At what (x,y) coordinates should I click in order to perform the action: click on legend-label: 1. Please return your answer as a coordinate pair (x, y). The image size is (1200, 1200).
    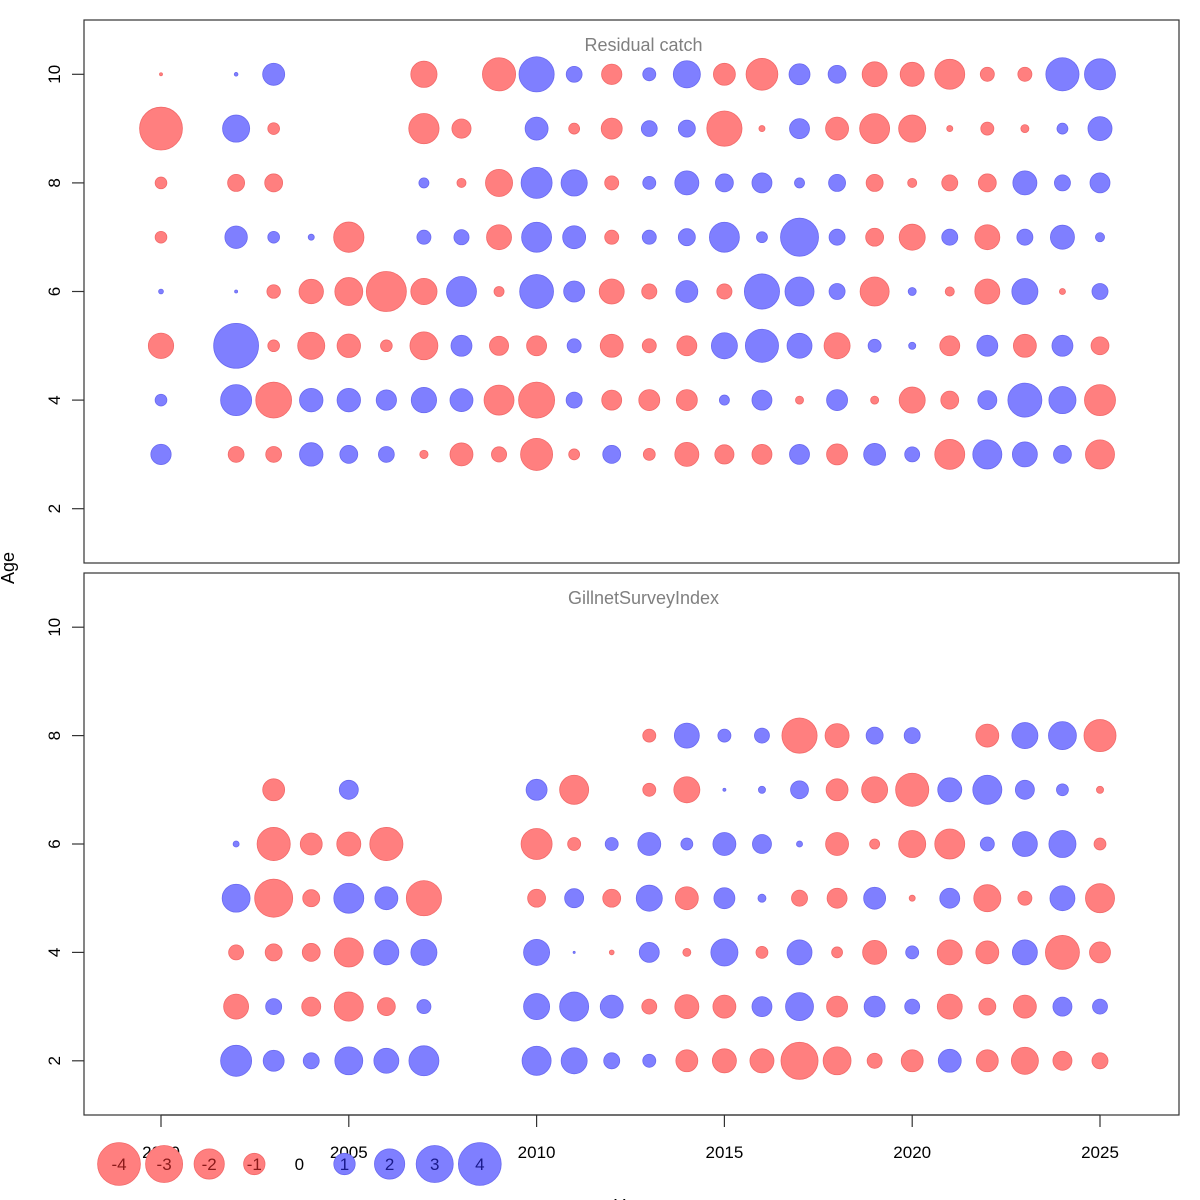
    Looking at the image, I should click on (344, 1164).